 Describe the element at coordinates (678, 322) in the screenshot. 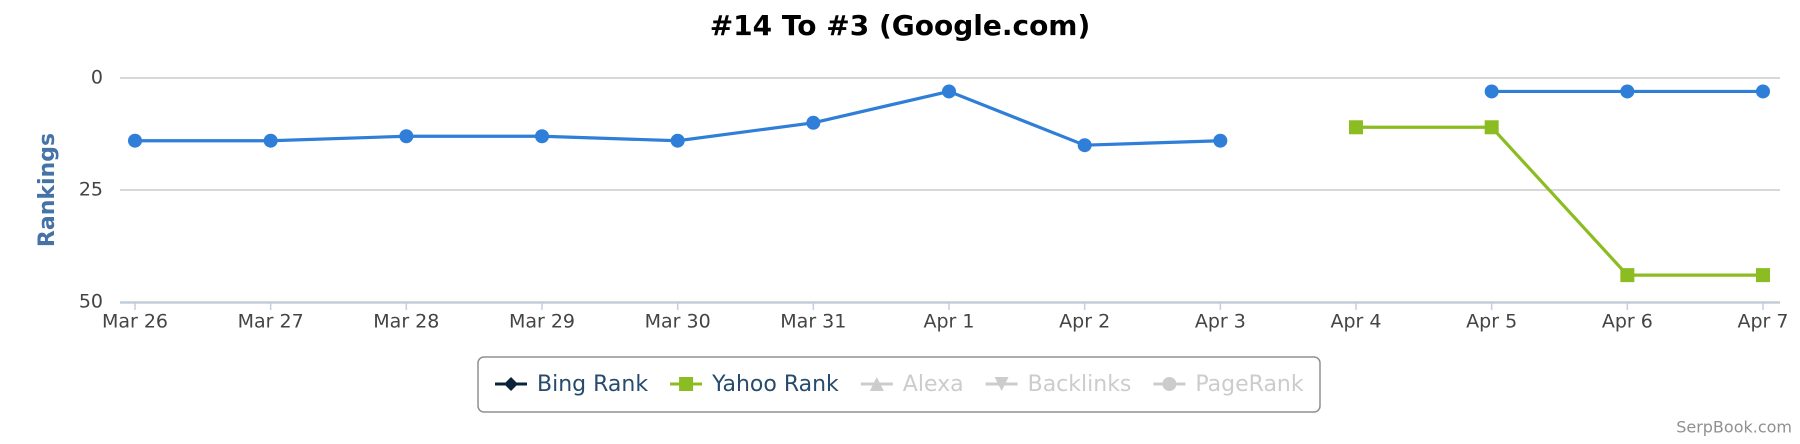

I see `x-tick-label: Mar 30` at that location.